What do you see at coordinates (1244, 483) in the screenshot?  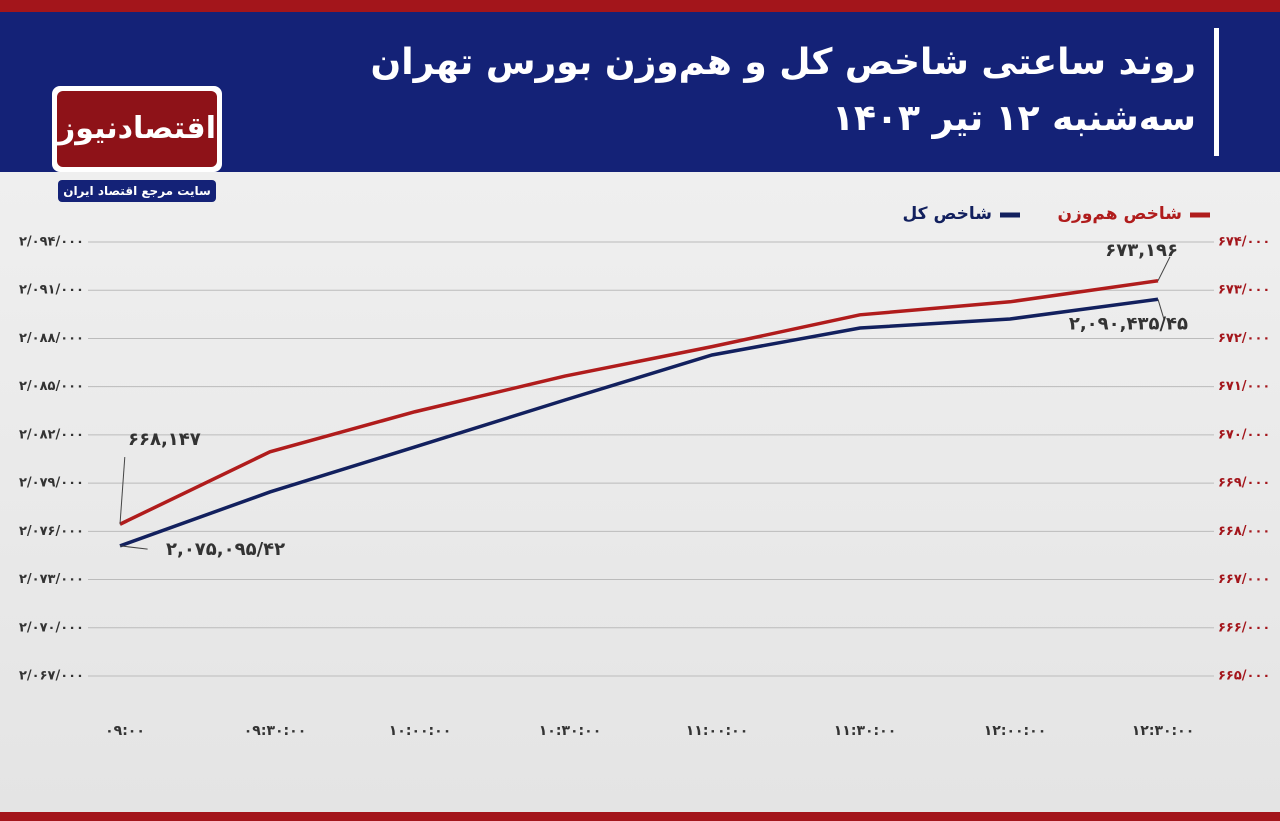 I see `y2-tick-label: ۶۶۹/۰۰۰` at bounding box center [1244, 483].